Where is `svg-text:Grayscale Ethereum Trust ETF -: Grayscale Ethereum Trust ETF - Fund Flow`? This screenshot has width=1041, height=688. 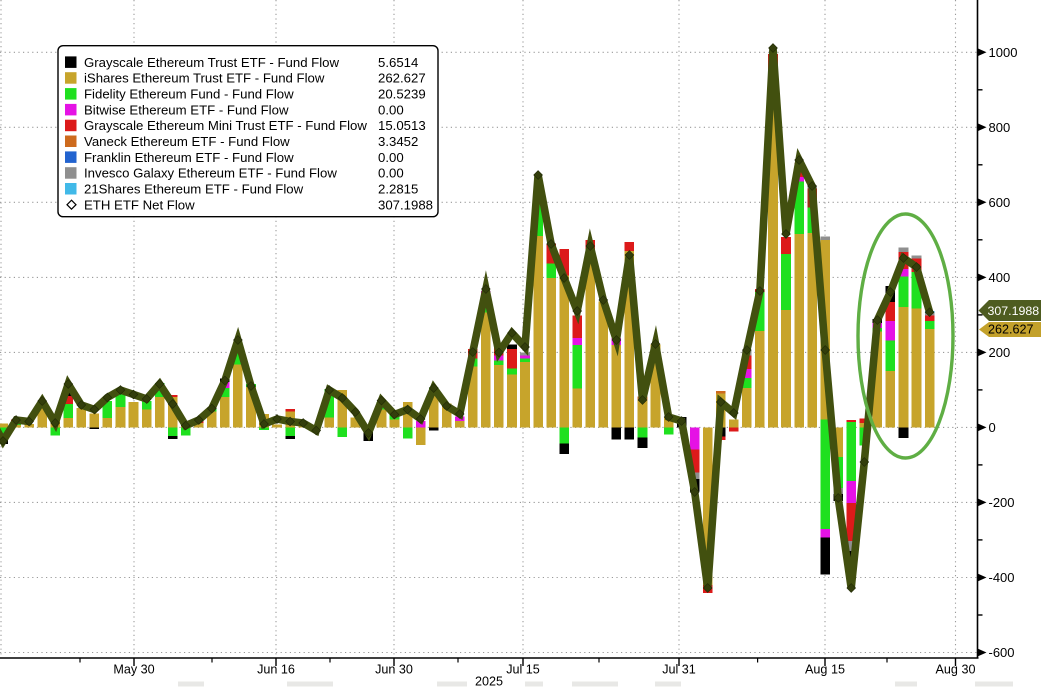 svg-text:Grayscale Ethereum Trust ETF -: Grayscale Ethereum Trust ETF - Fund Flow is located at coordinates (212, 62).